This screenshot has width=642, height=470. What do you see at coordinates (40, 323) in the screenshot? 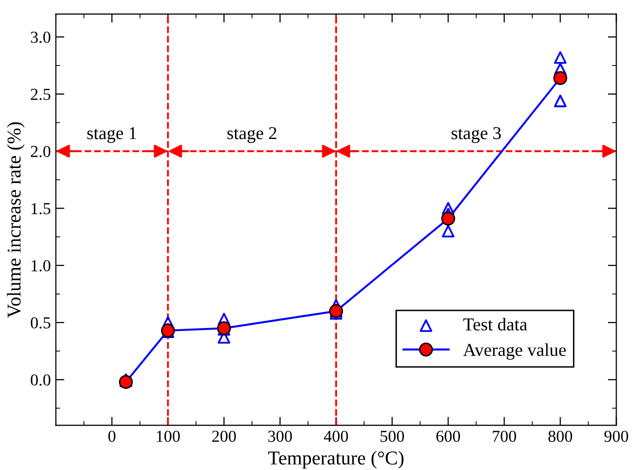
I see `y-tick-label: 0.5` at bounding box center [40, 323].